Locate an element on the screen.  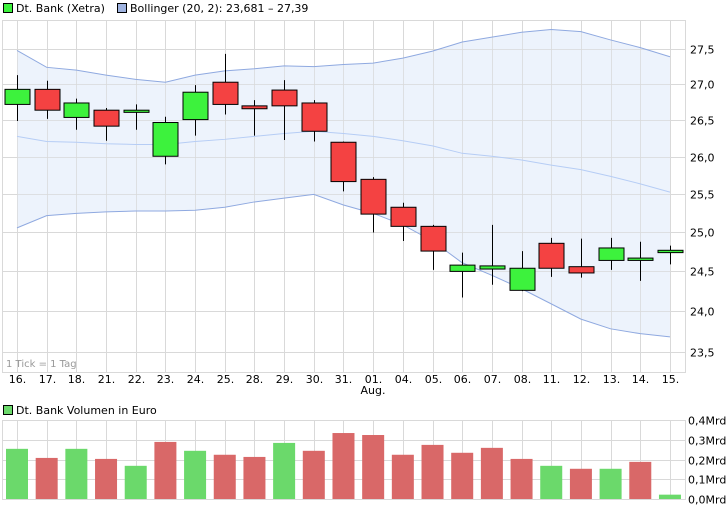
volume-axis-tick-label: 0,3Mrd is located at coordinates (707, 441).